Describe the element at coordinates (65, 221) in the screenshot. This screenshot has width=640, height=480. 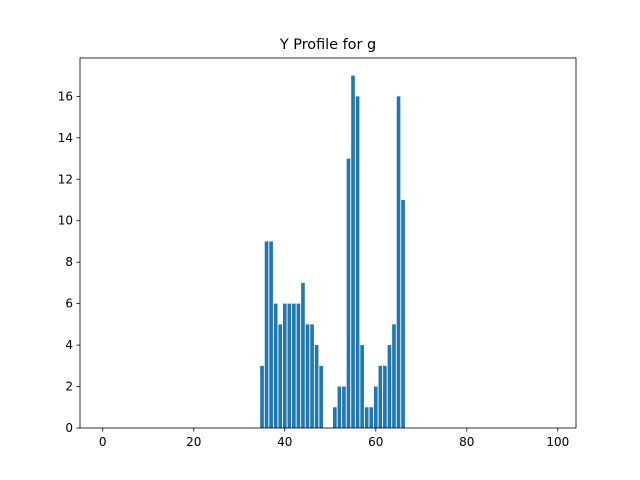
I see `y-tick-label: 10` at that location.